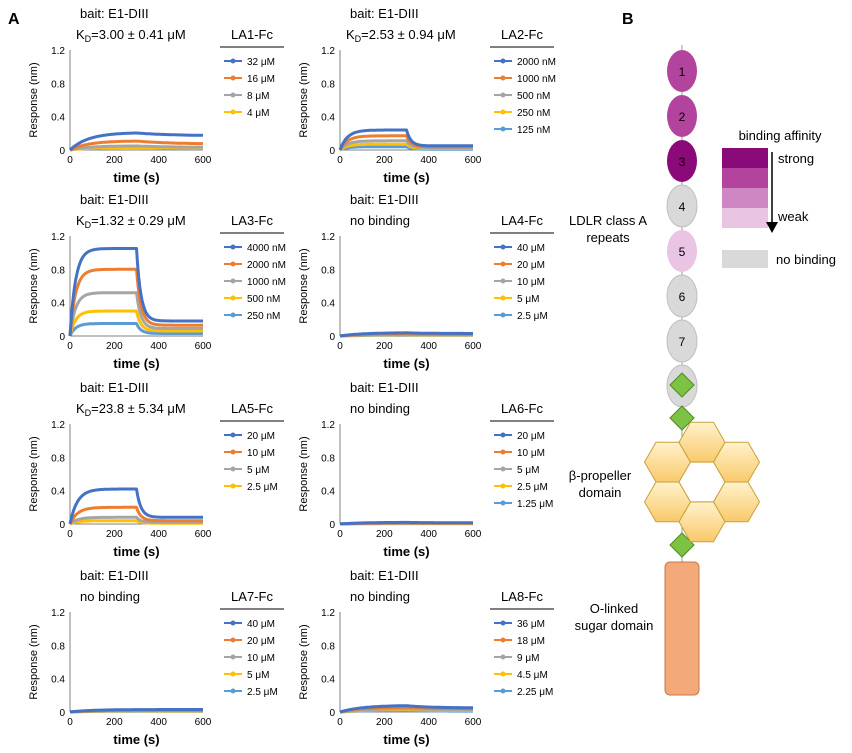 The width and height of the screenshot is (852, 753). Describe the element at coordinates (138, 34) in the screenshot. I see `kd-value: =3.00 ± 0.41 μM` at that location.